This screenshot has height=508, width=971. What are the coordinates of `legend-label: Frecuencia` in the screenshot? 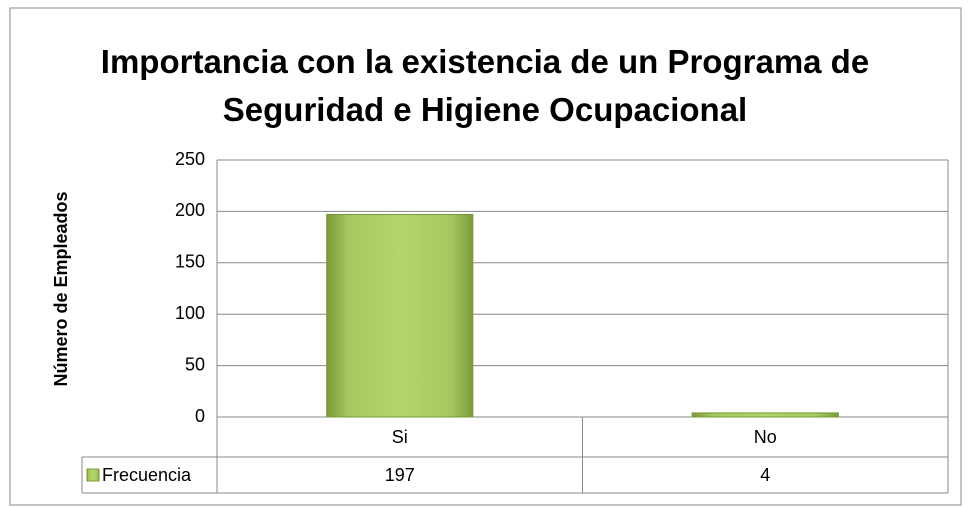 It's located at (147, 475).